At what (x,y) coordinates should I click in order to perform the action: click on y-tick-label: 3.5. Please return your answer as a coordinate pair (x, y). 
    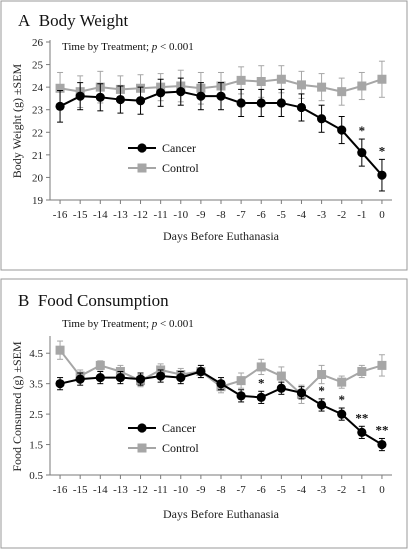
    Looking at the image, I should click on (36, 385).